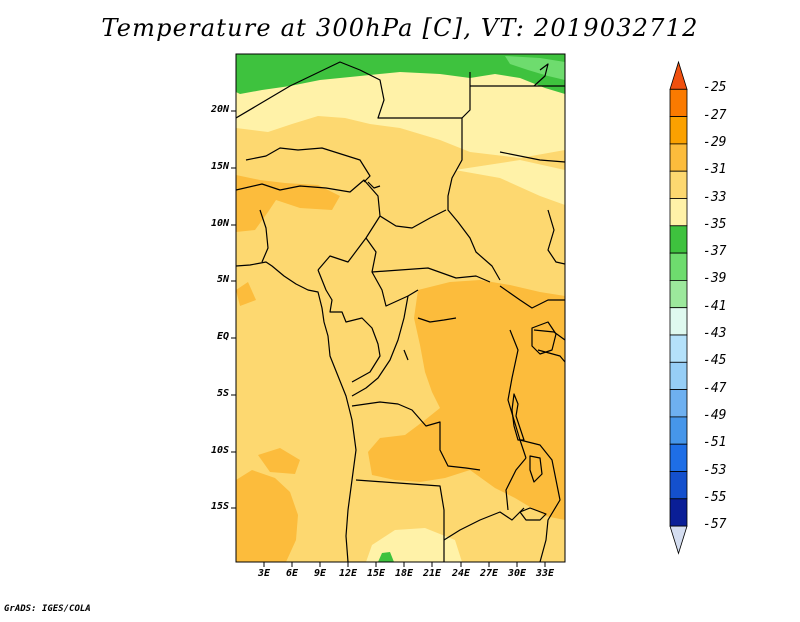 The width and height of the screenshot is (800, 622). I want to click on lon-label: 3E, so click(264, 573).